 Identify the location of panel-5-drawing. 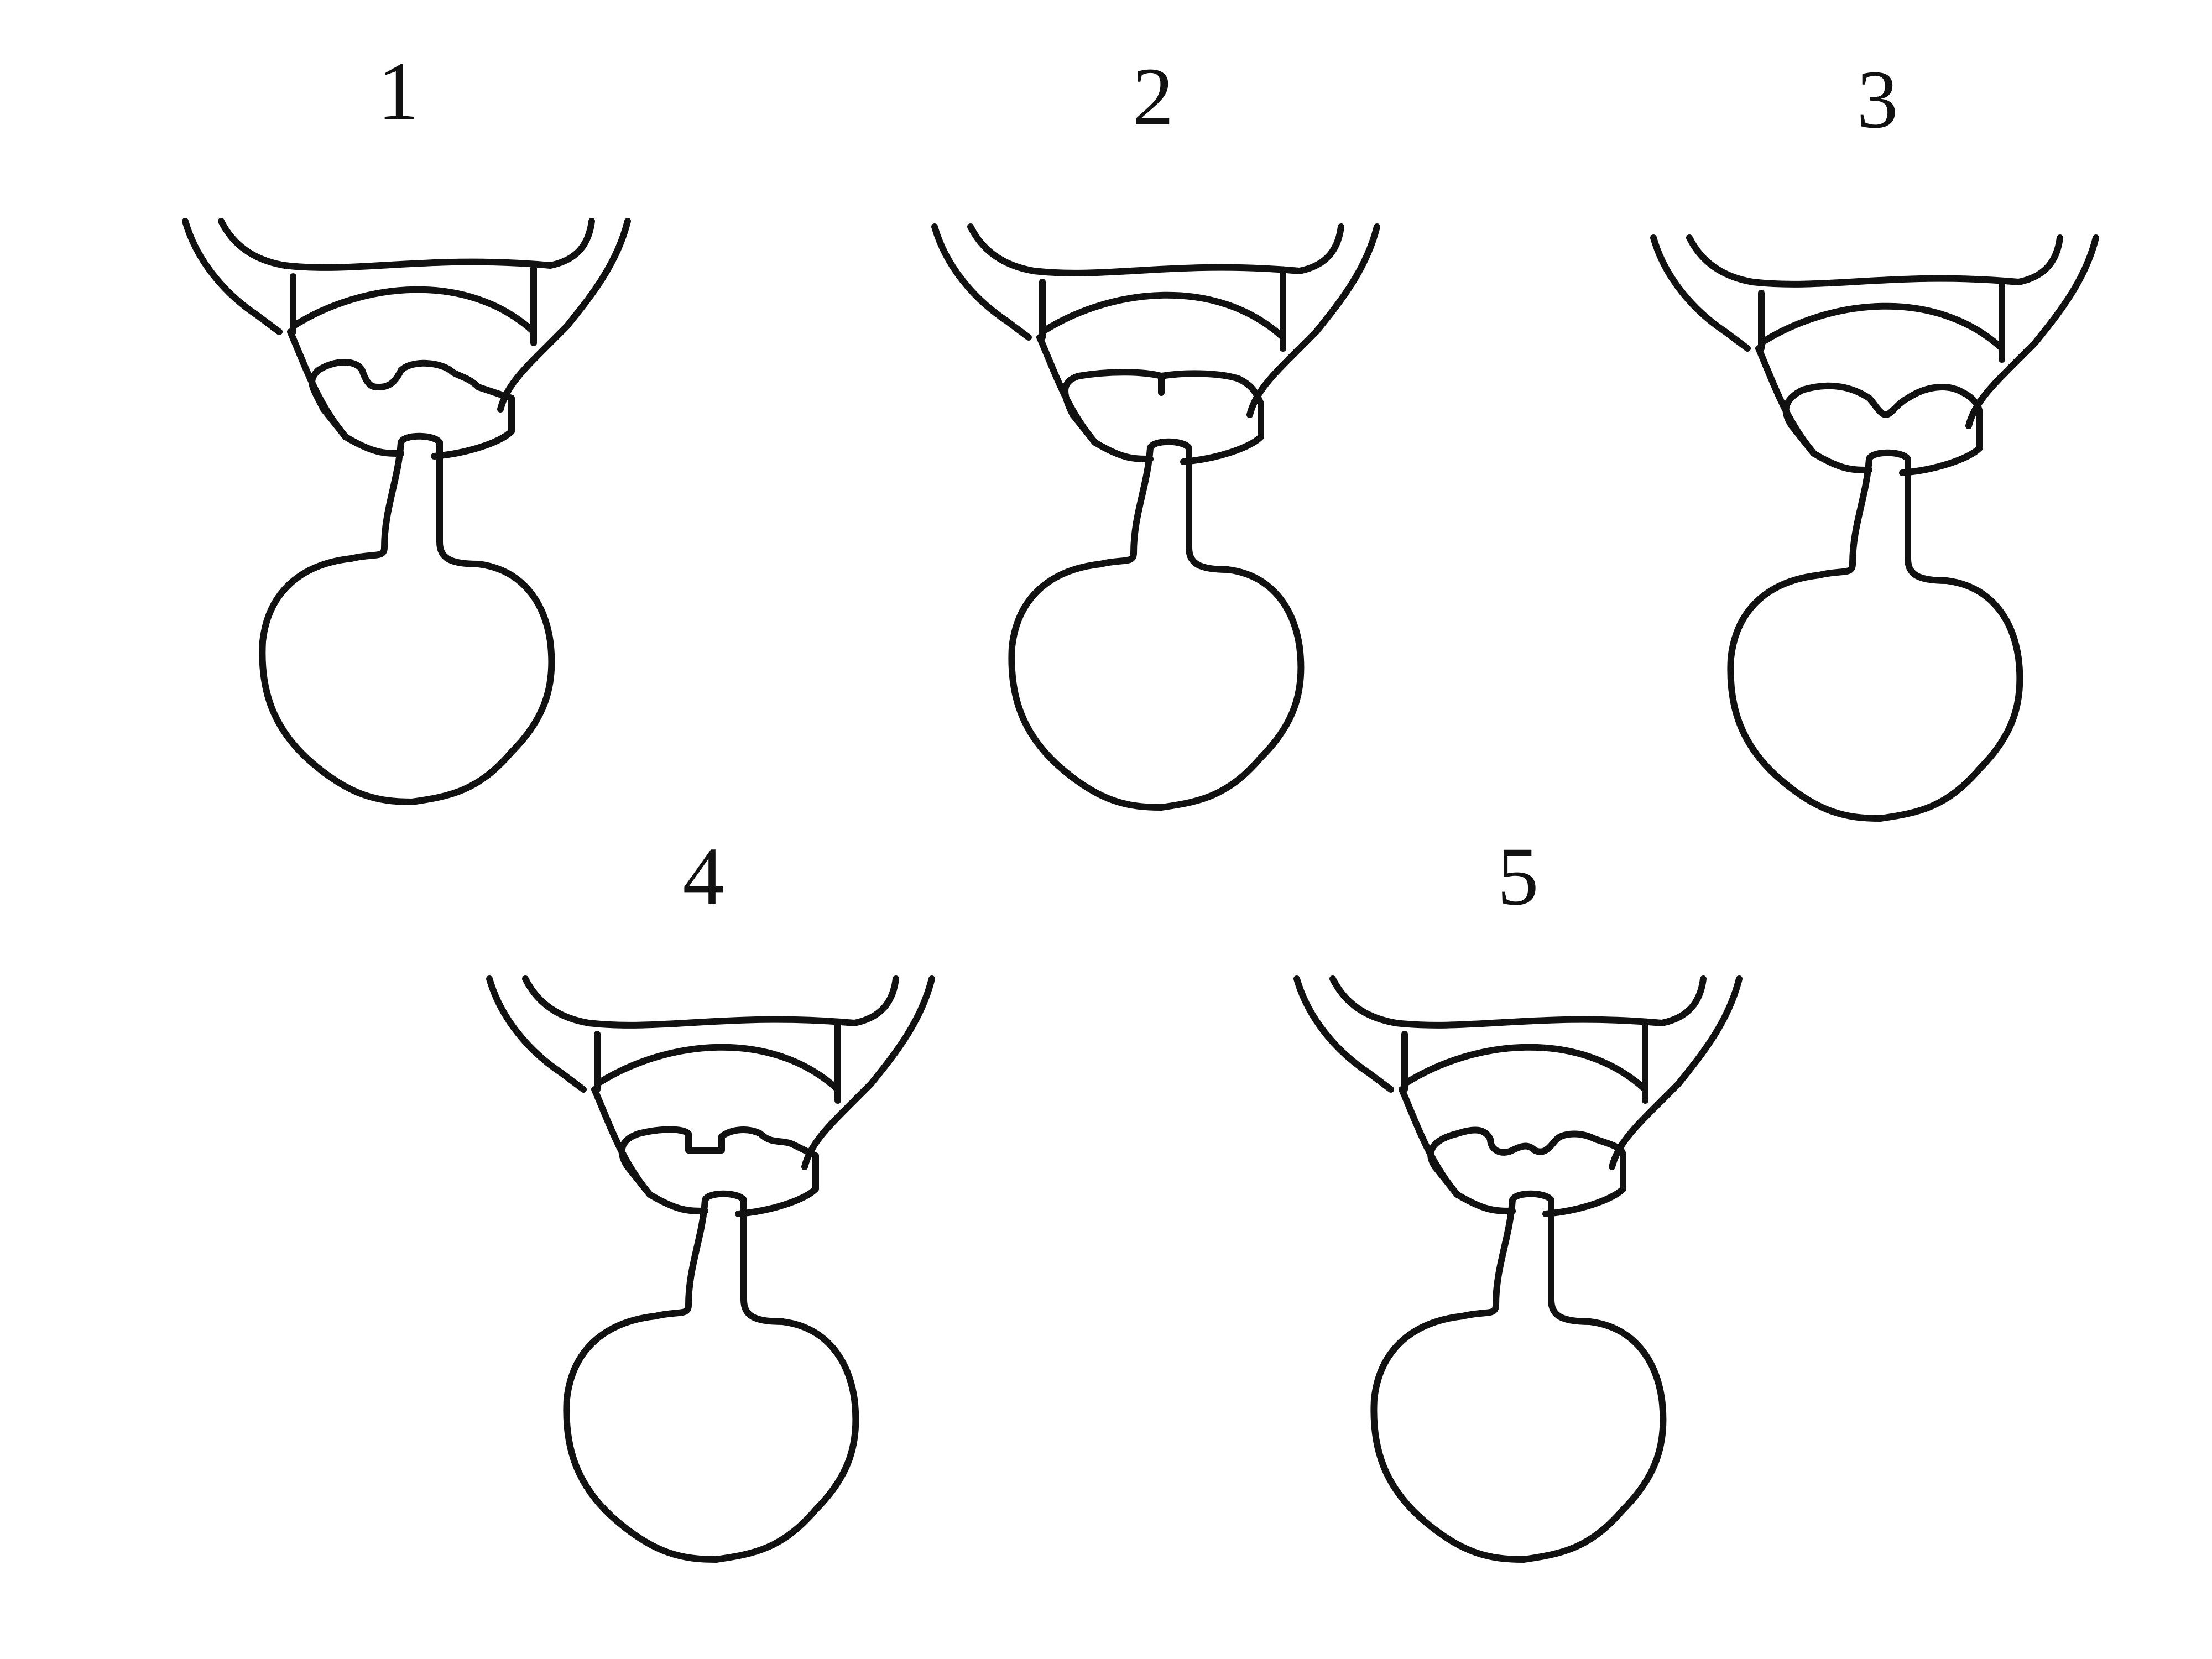
(1518, 1269).